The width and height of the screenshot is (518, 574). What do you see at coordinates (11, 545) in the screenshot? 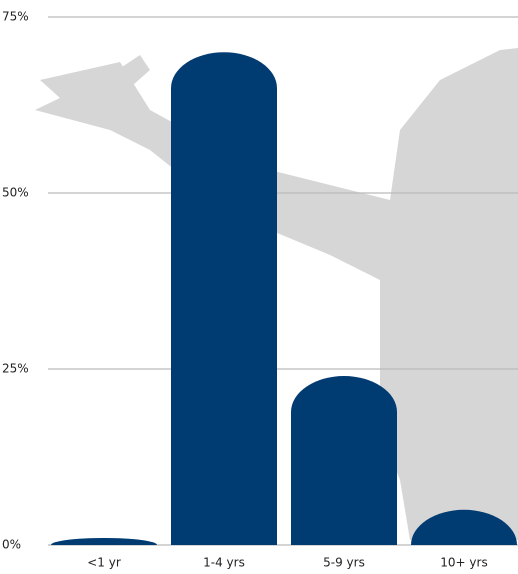
I see `y-tick-label: 0%` at bounding box center [11, 545].